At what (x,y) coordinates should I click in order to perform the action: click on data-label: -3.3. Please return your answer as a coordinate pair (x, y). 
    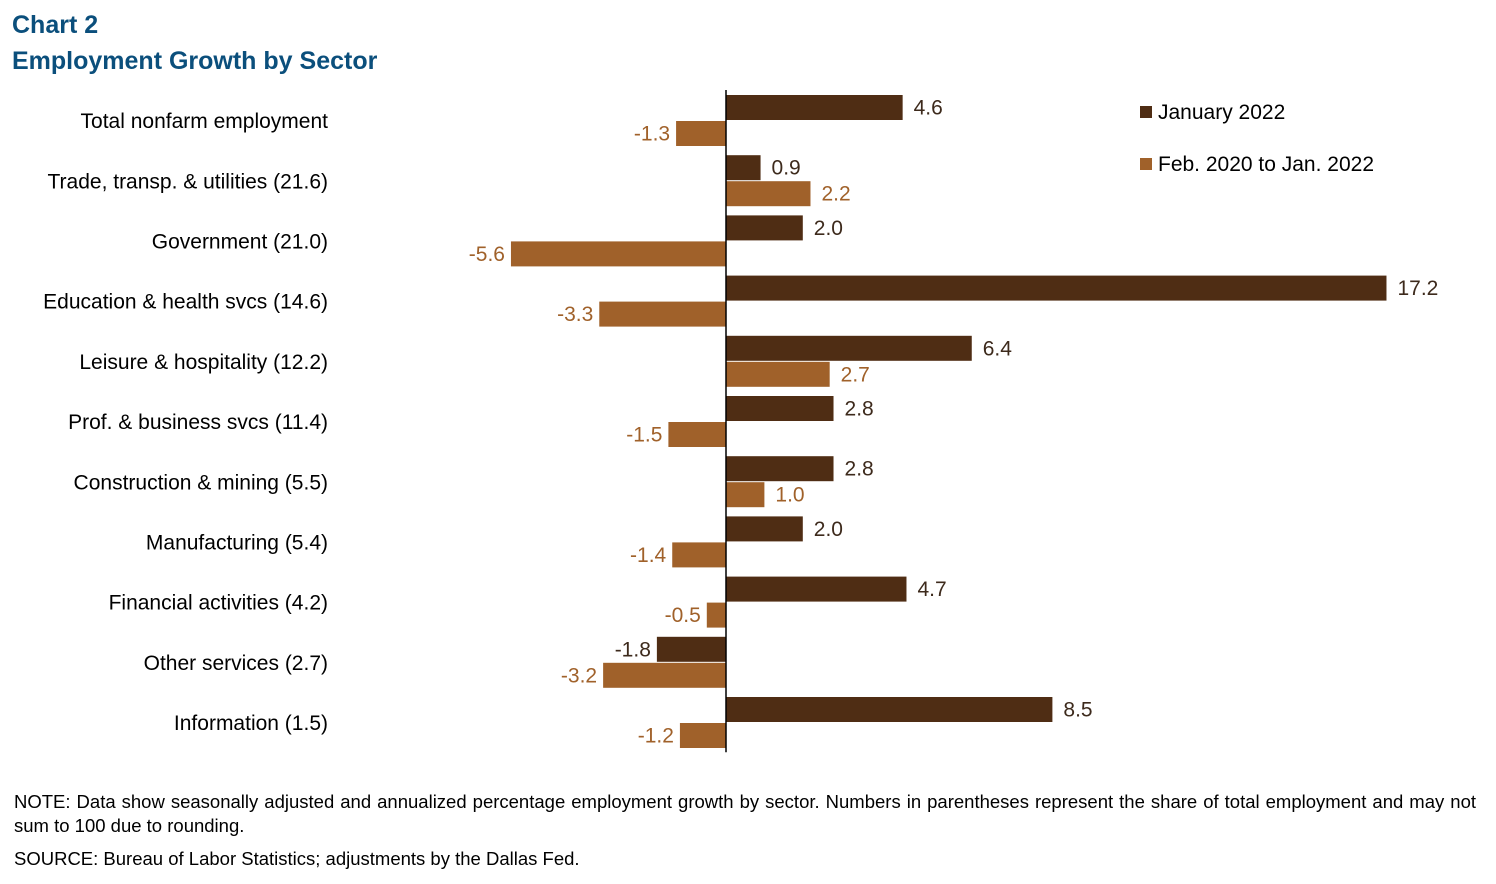
    Looking at the image, I should click on (575, 314).